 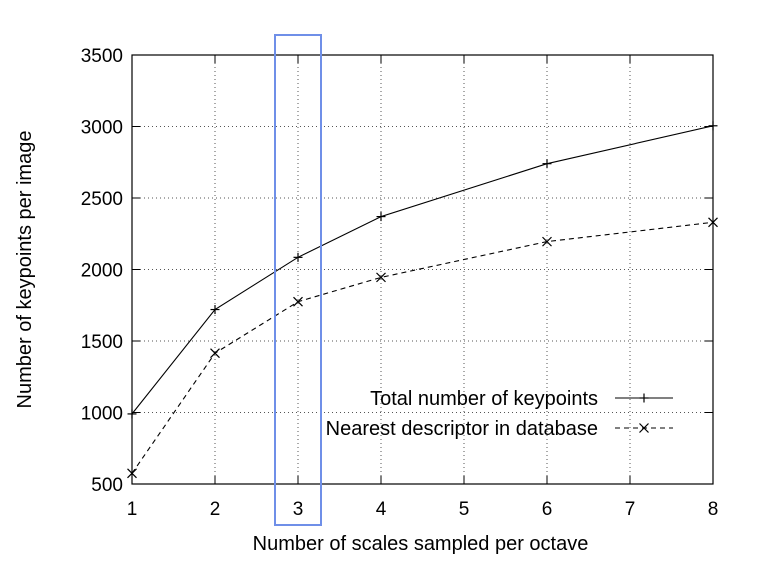 What do you see at coordinates (215, 509) in the screenshot?
I see `x-tick-label: 2` at bounding box center [215, 509].